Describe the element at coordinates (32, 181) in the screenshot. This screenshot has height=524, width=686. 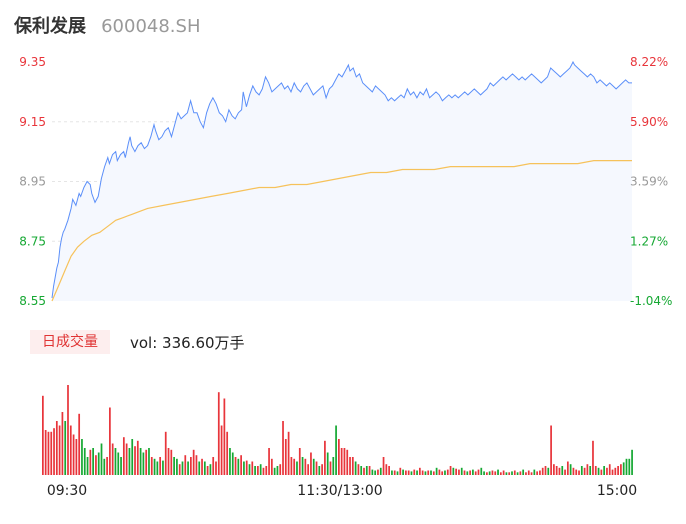
I see `left-price-axis: 9.35 9.15 8.95 8.75 8.55` at that location.